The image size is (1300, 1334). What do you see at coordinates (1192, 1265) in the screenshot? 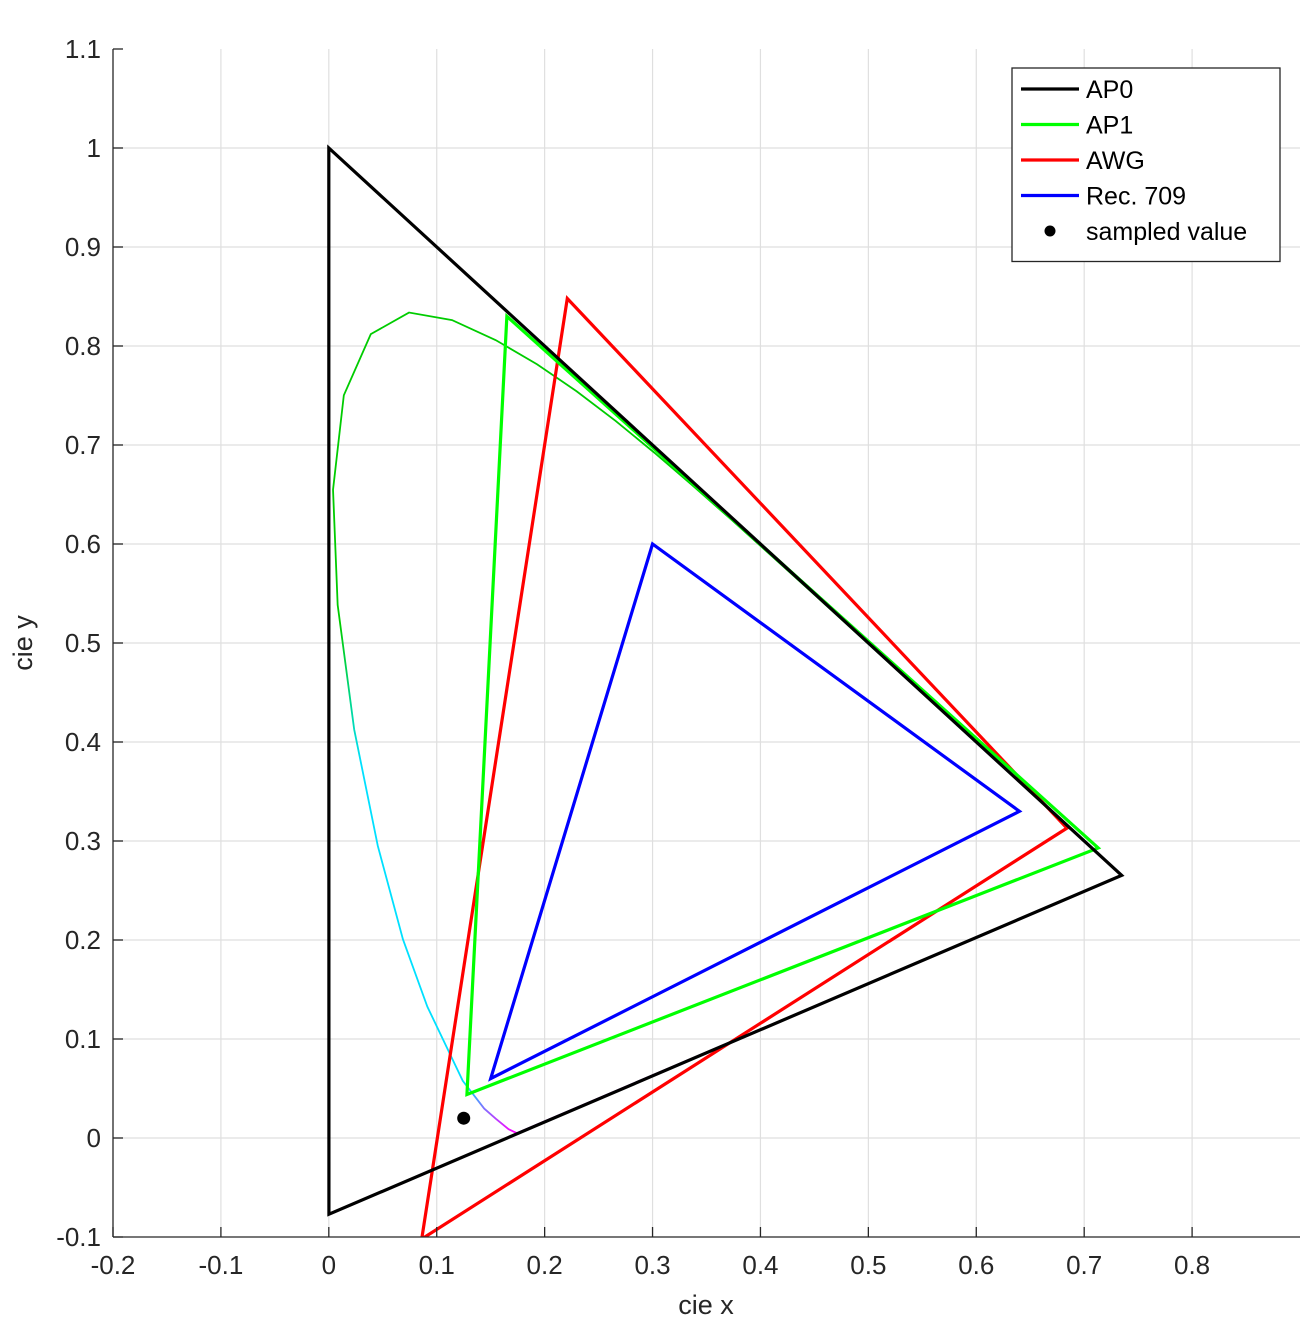
I see `x-tick-label: 0.8` at bounding box center [1192, 1265].